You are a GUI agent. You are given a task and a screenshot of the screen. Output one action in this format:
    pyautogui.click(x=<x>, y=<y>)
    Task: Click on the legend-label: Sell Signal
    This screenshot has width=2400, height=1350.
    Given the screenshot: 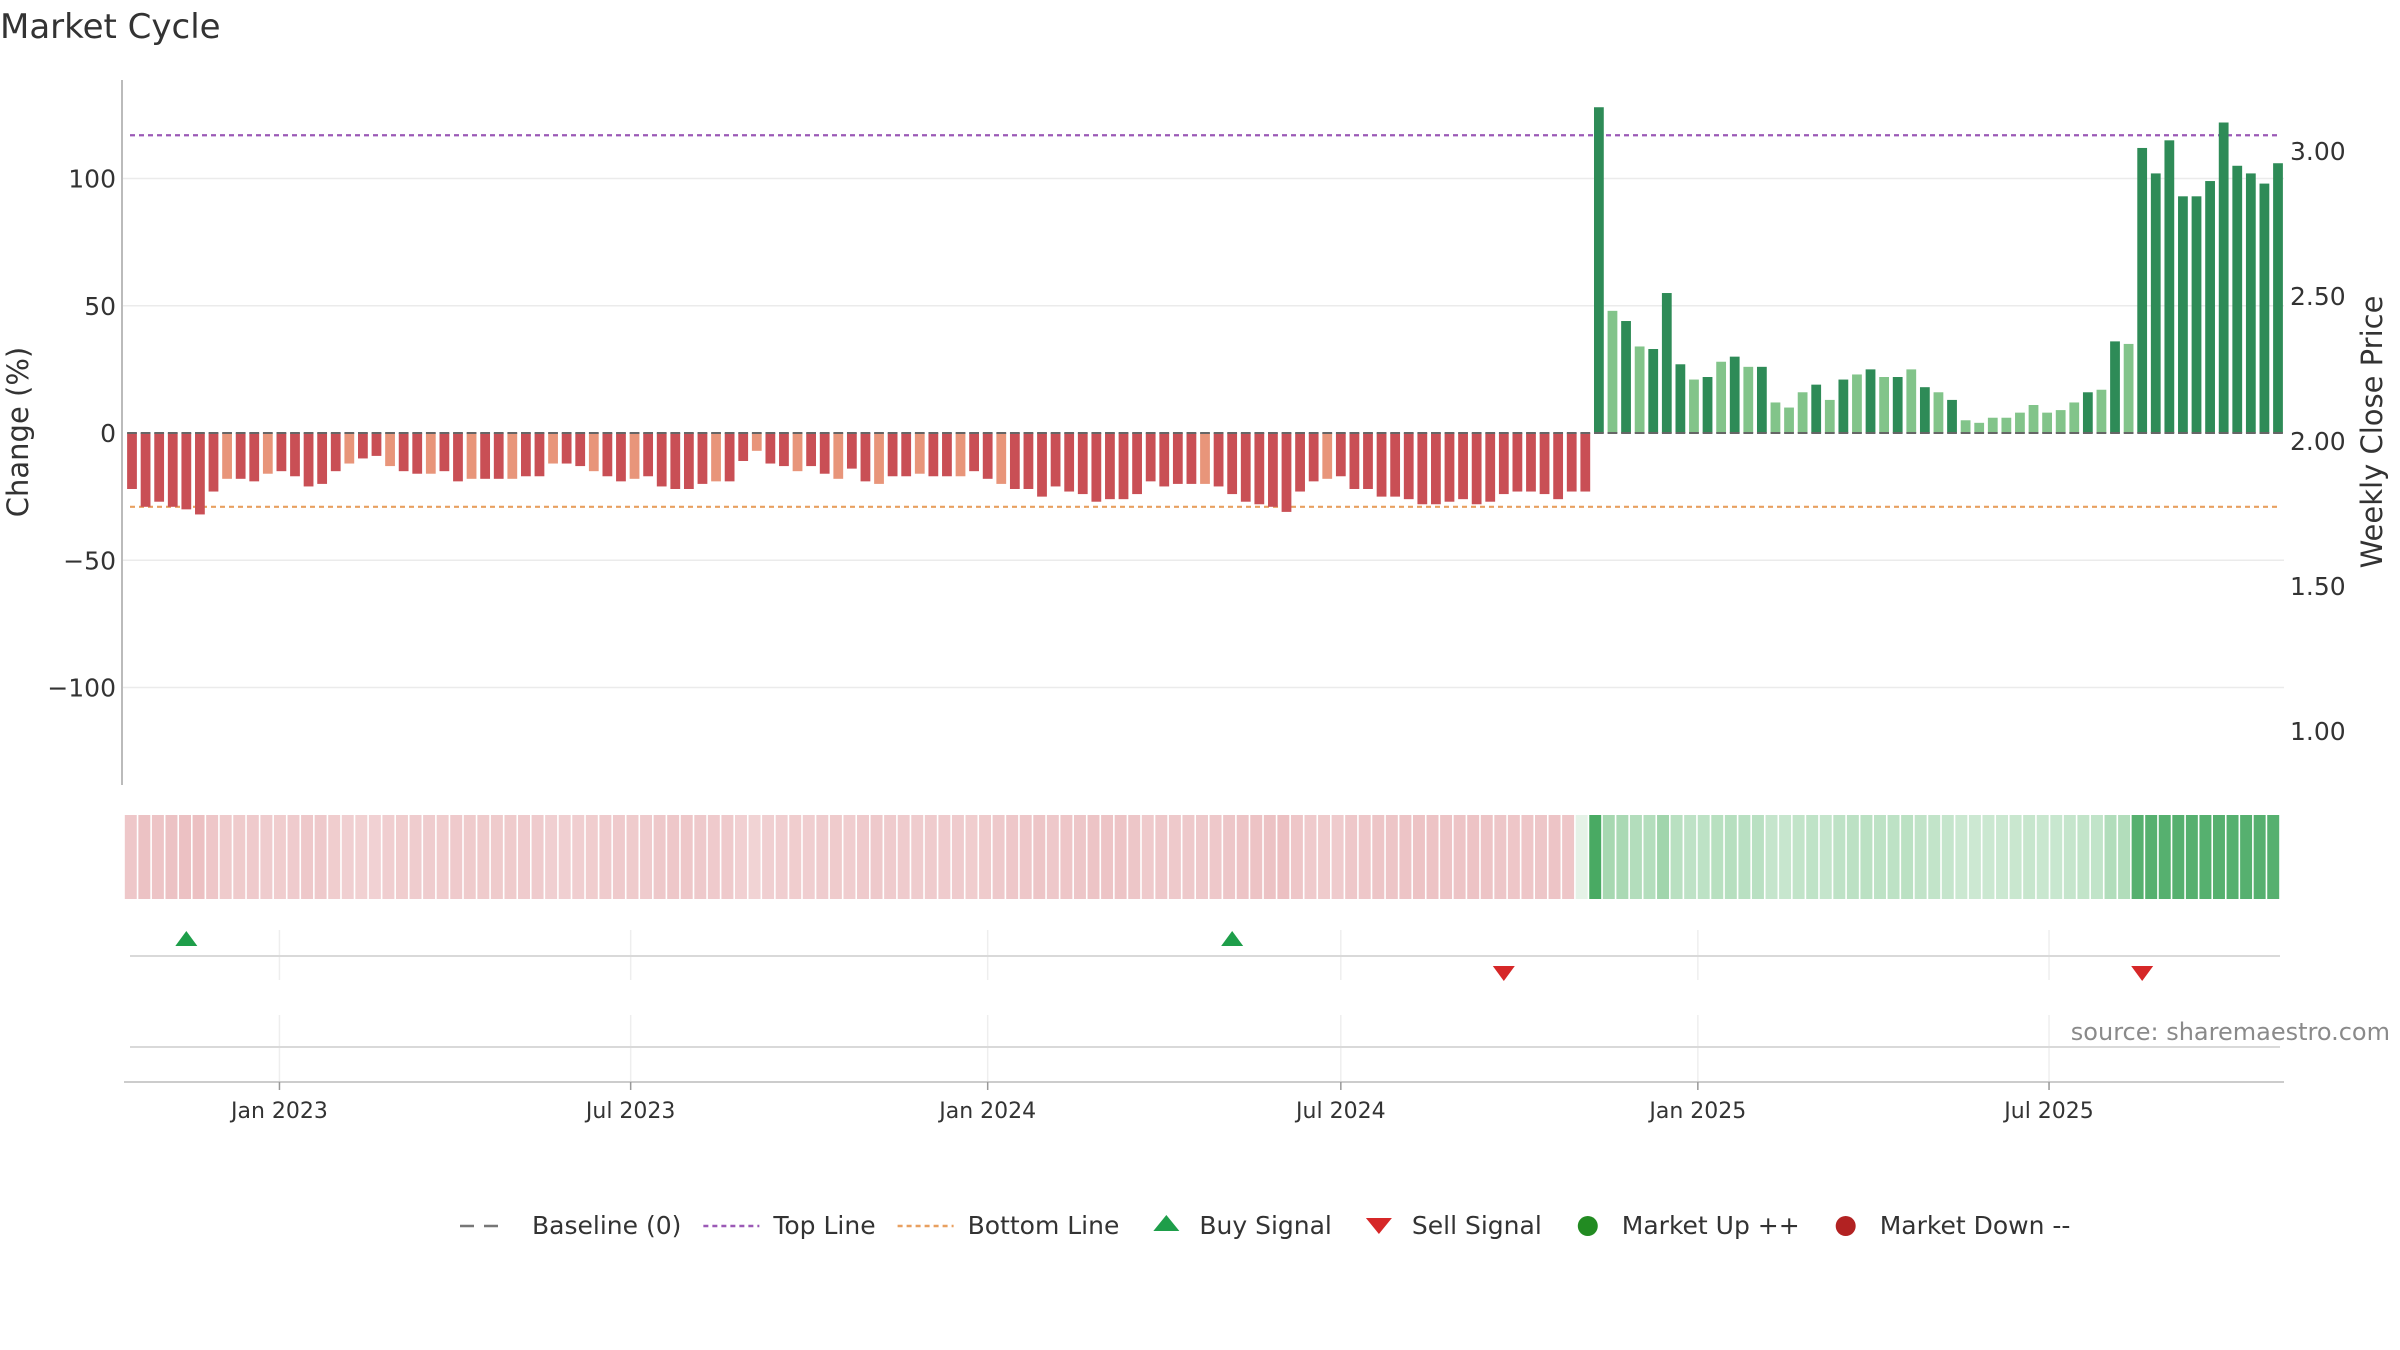 What is the action you would take?
    pyautogui.click(x=1477, y=1225)
    